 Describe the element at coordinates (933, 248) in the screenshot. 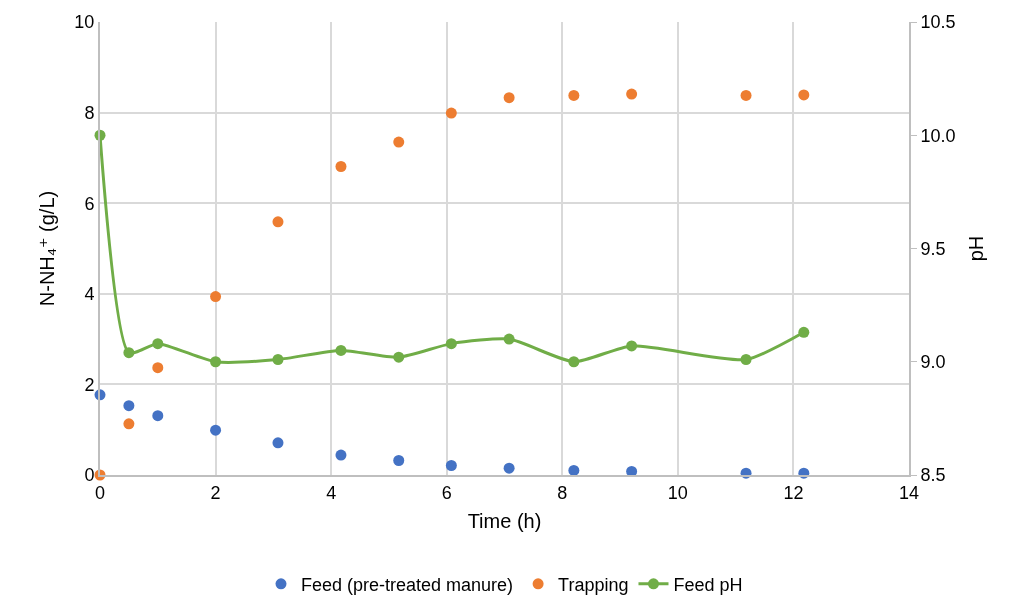

I see `y2-tick-label: 9.5` at that location.